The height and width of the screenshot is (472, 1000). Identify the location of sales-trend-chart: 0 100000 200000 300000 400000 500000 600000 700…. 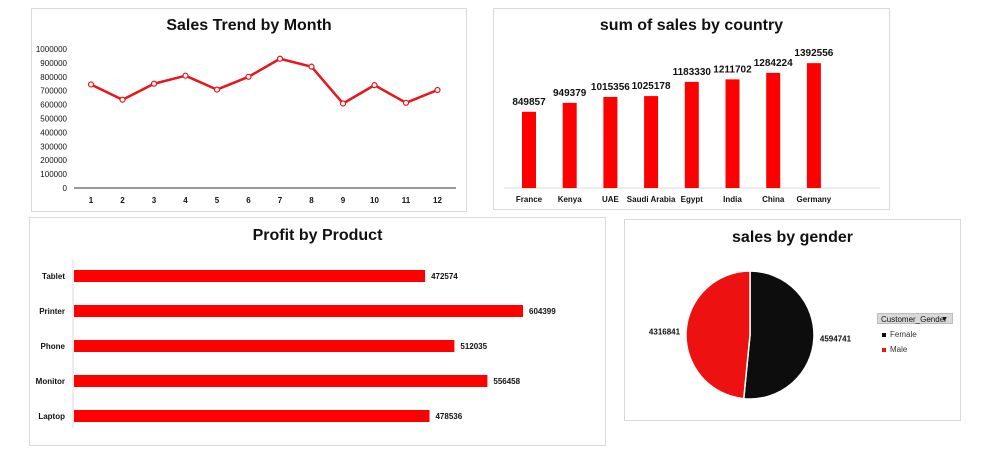
(246, 125).